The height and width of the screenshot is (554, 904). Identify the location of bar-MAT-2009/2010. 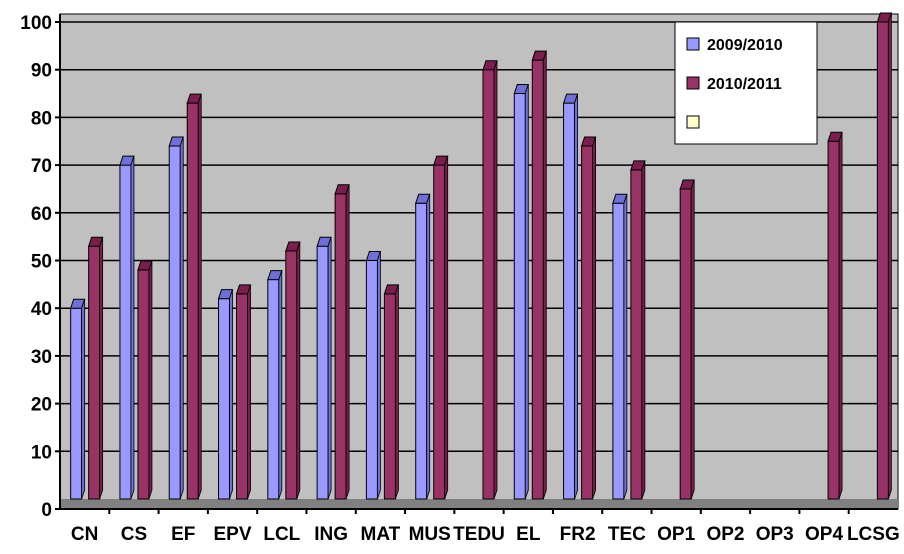
(373, 375).